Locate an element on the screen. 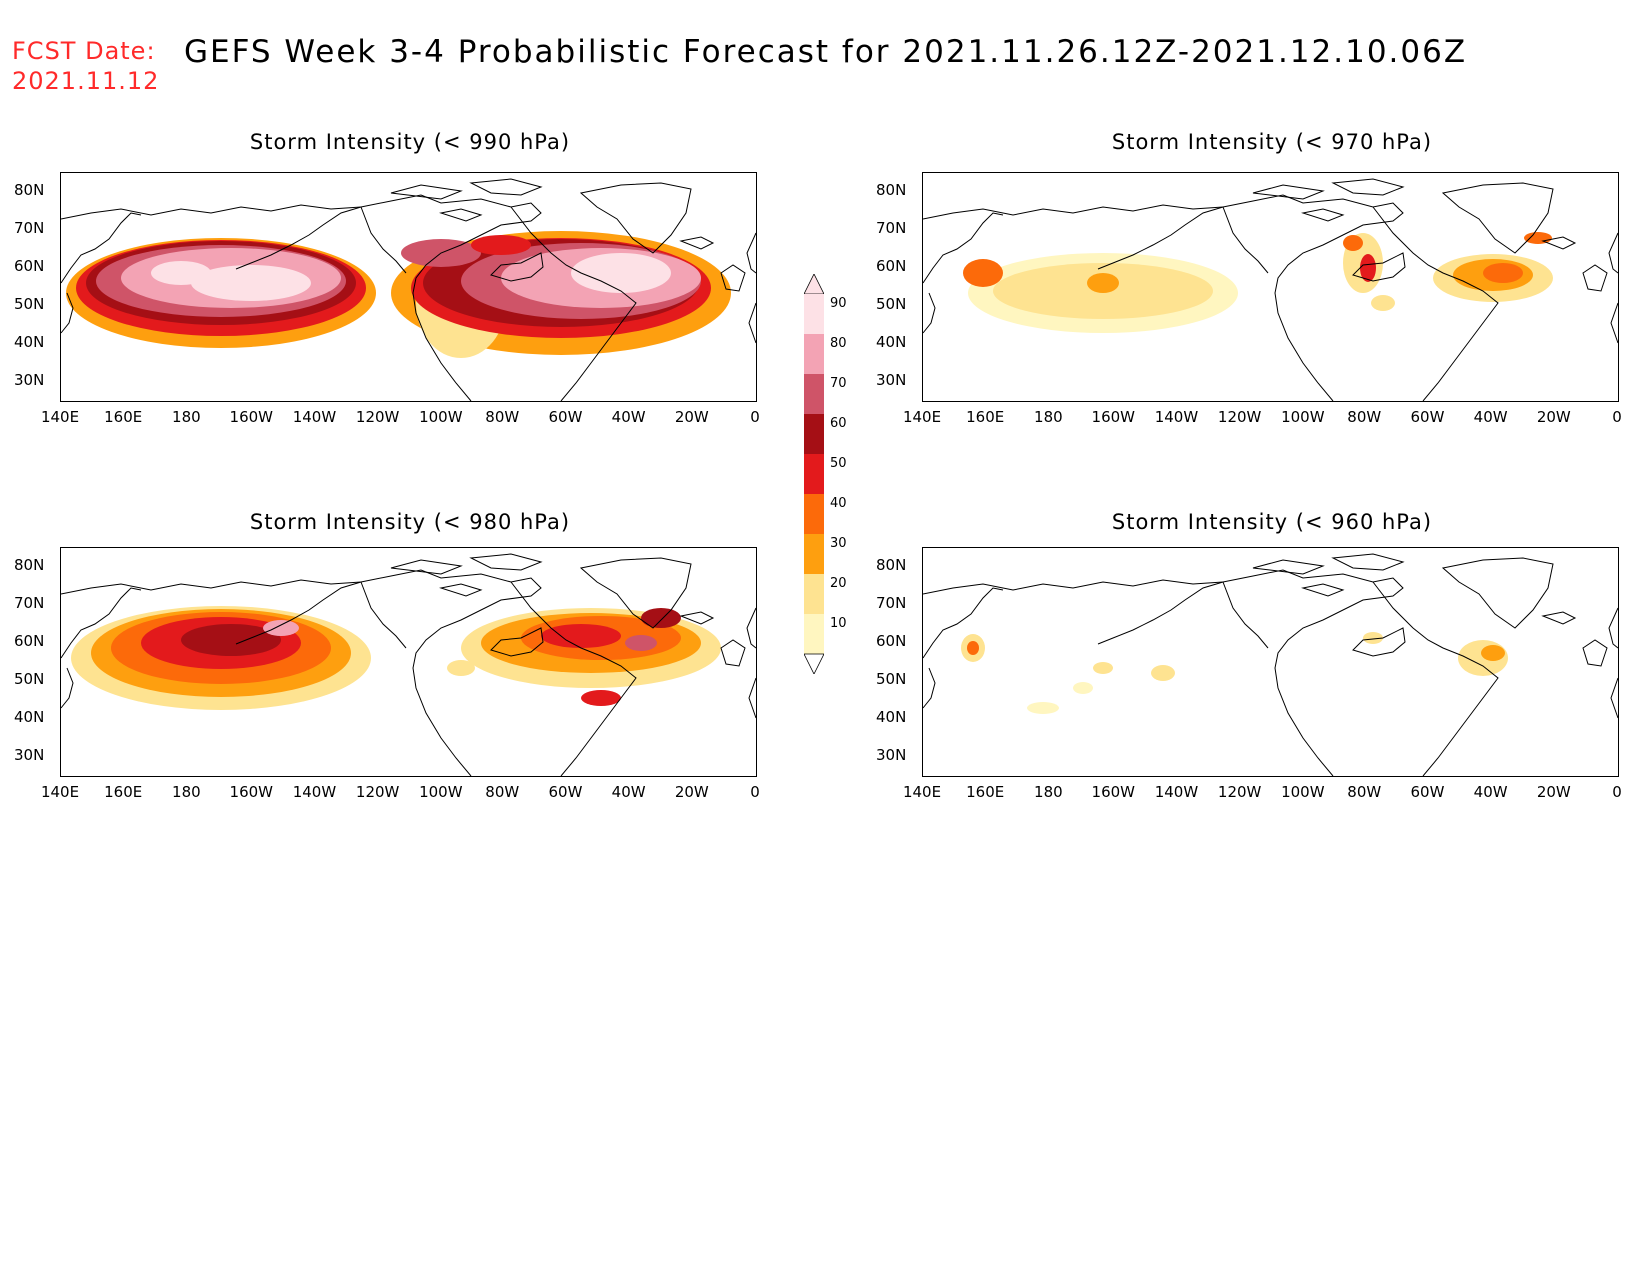  panel-title-970: Storm Intensity (< 970 hPa) is located at coordinates (1272, 142).